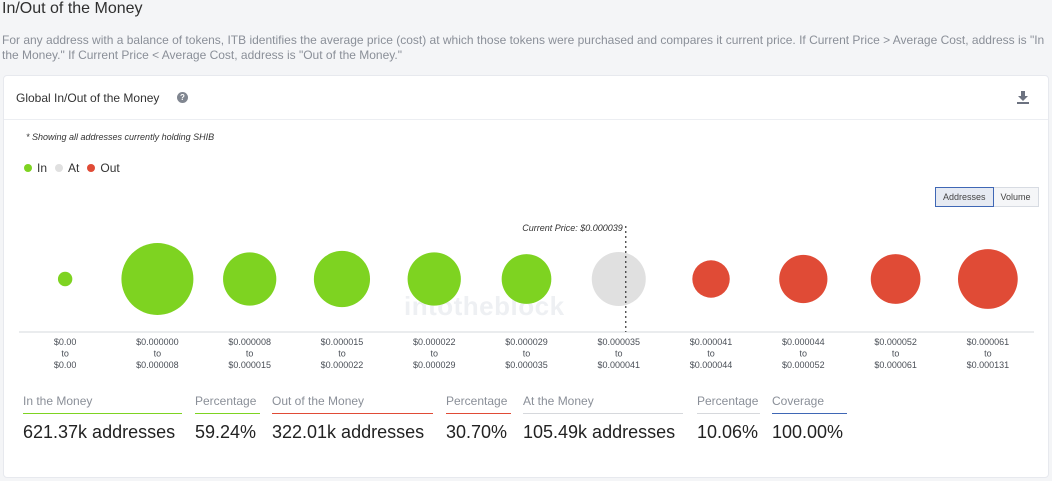  I want to click on metric-value: 621.37k addresses, so click(99, 432).